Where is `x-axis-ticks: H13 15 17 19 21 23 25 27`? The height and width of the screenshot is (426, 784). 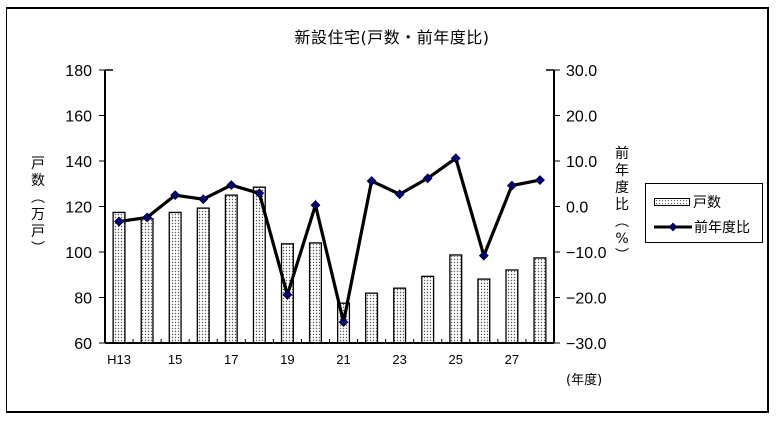
x-axis-ticks: H13 15 17 19 21 23 25 27 is located at coordinates (313, 359).